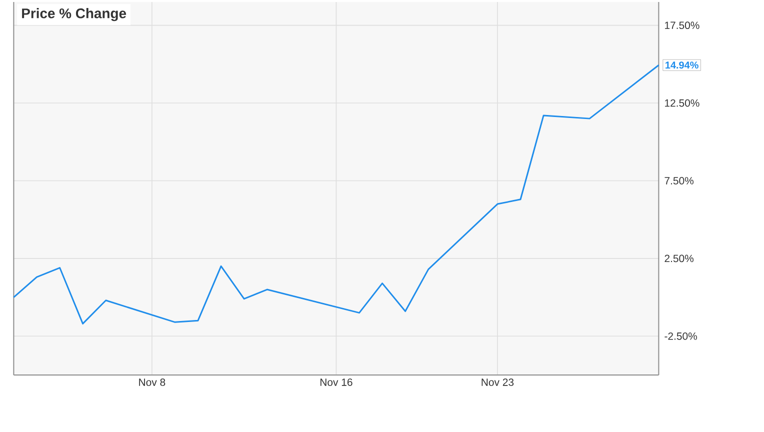 The image size is (764, 432). I want to click on x-tick-label: Nov 23, so click(498, 382).